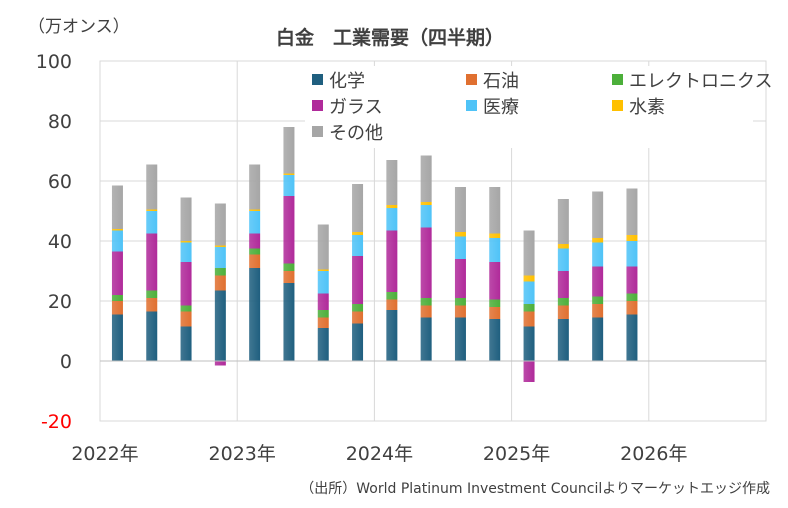 The height and width of the screenshot is (508, 788). I want to click on x-tick-label: 2022年, so click(104, 454).